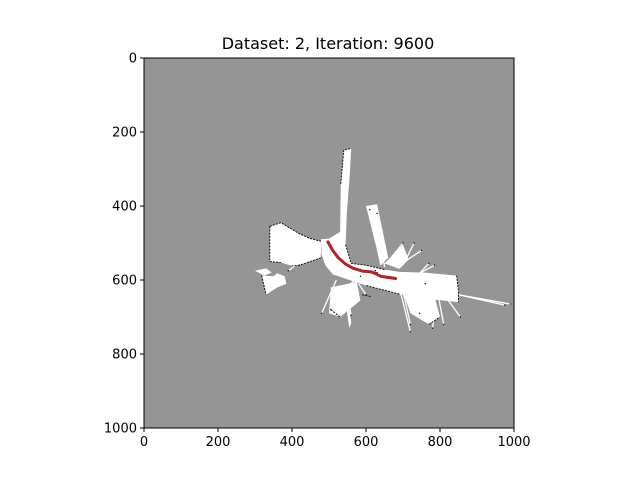 The image size is (640, 480). I want to click on x-axis: 0 200 400 600 800 1000, so click(335, 439).